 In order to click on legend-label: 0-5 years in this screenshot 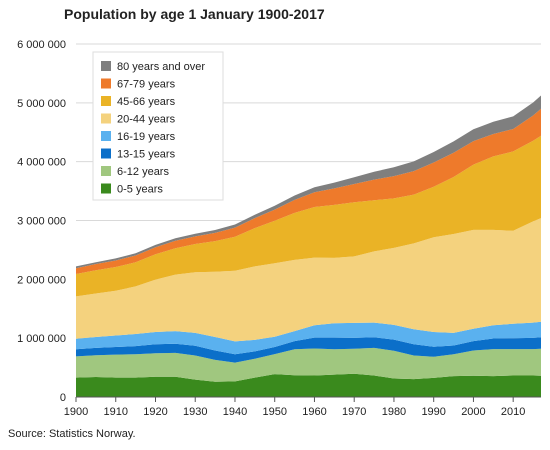, I will do `click(140, 190)`.